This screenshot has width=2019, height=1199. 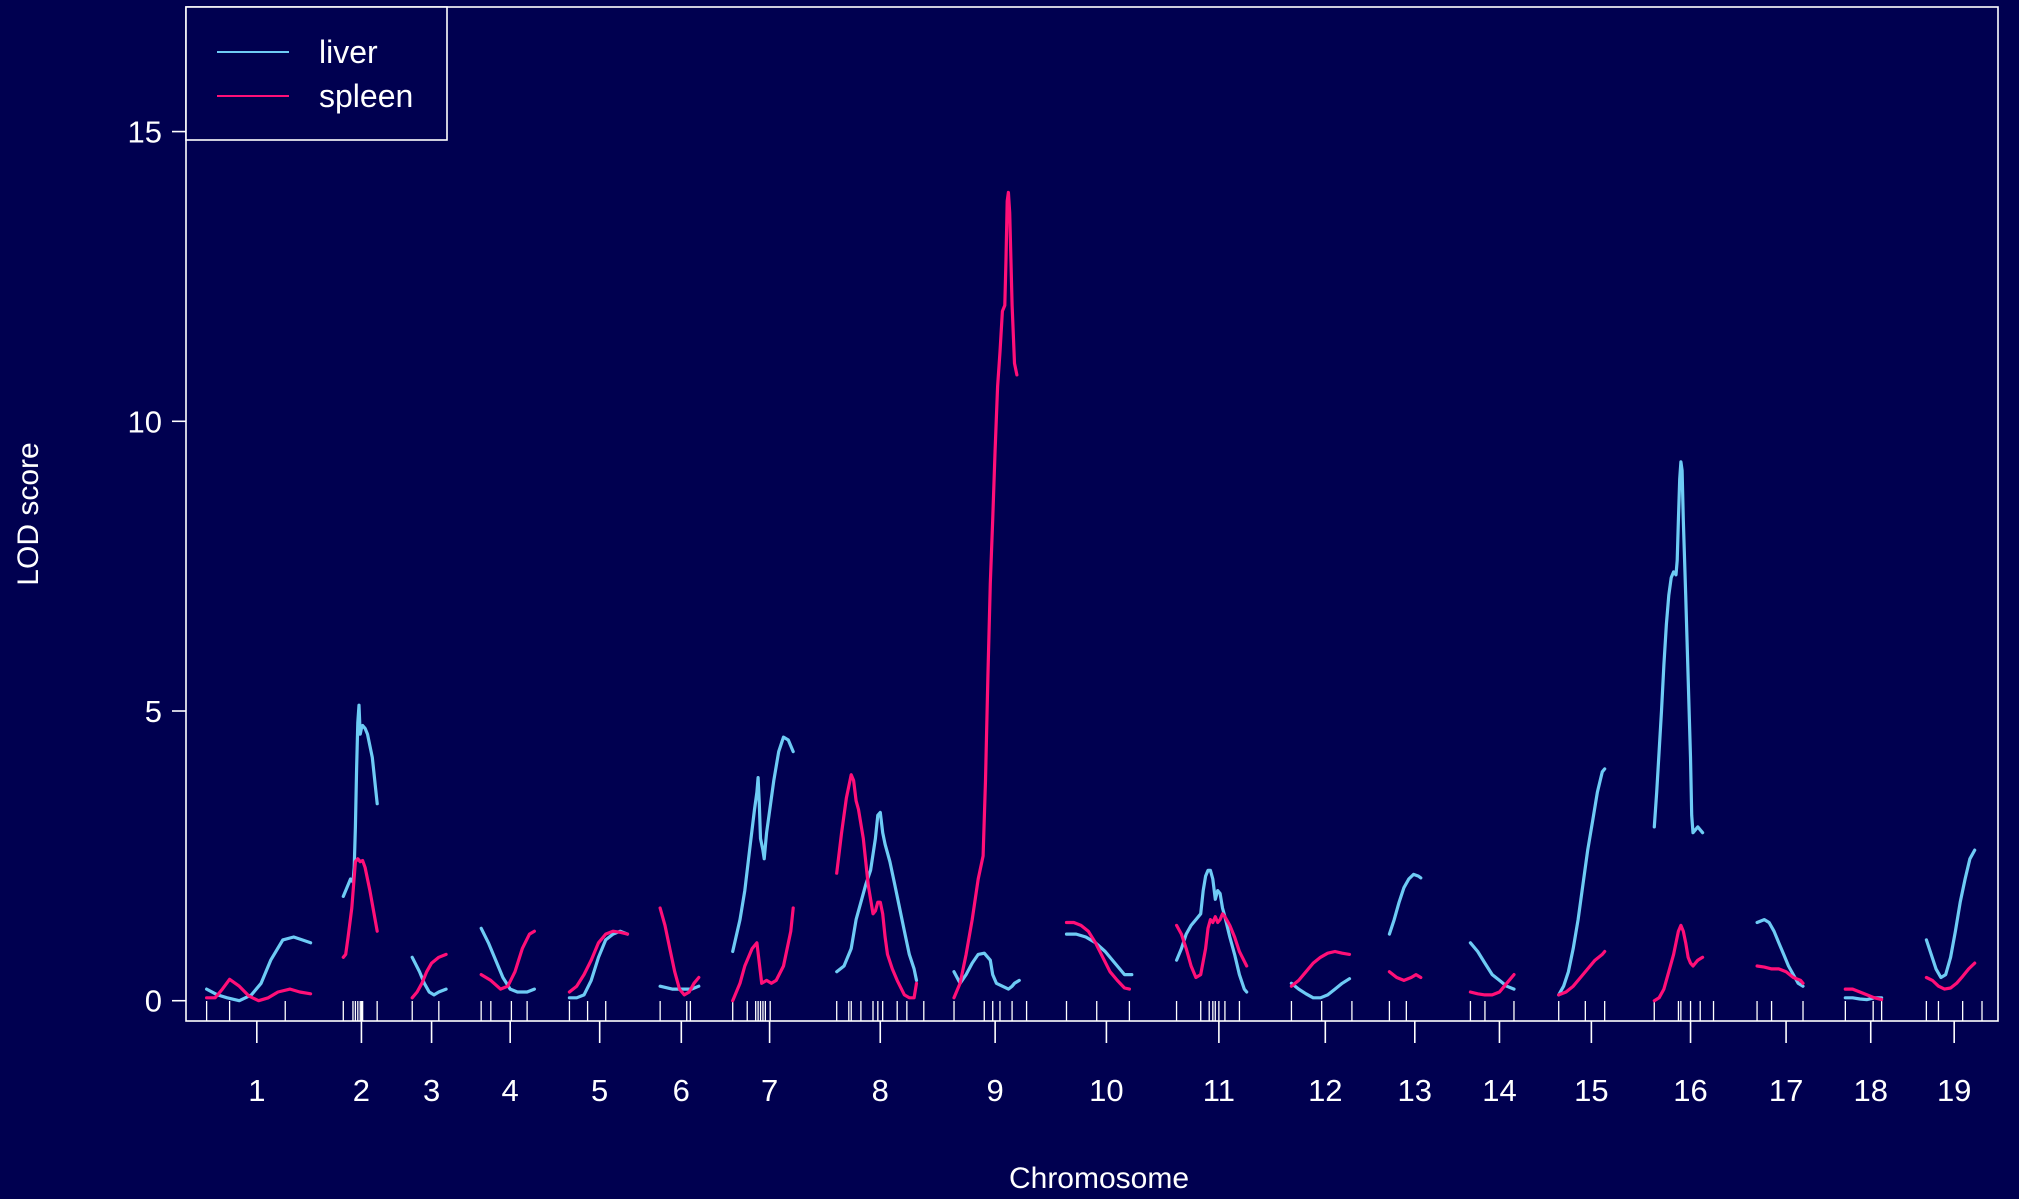 What do you see at coordinates (1786, 1090) in the screenshot?
I see `x-tick-label: 17` at bounding box center [1786, 1090].